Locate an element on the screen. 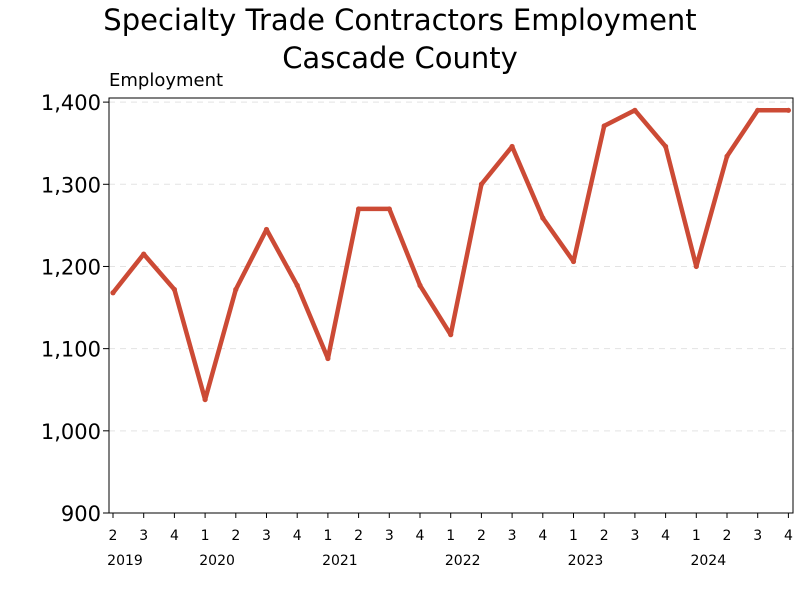 The image size is (800, 604). y-axis: 900 1,000 1,100 1,200 1,300 1,400 is located at coordinates (75, 308).